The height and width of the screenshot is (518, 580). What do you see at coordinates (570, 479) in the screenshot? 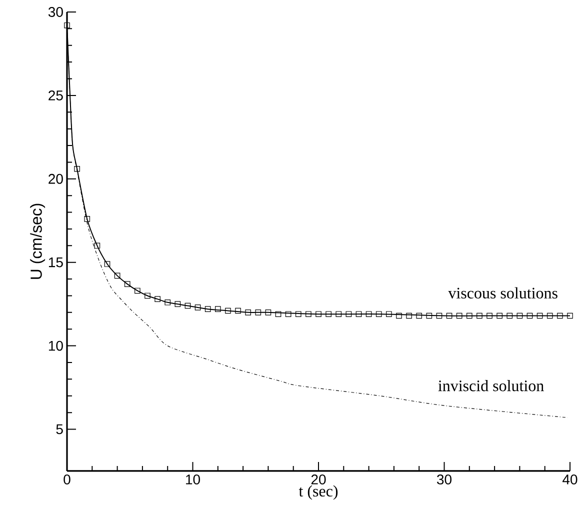
I see `x-tick-label: 40` at bounding box center [570, 479].